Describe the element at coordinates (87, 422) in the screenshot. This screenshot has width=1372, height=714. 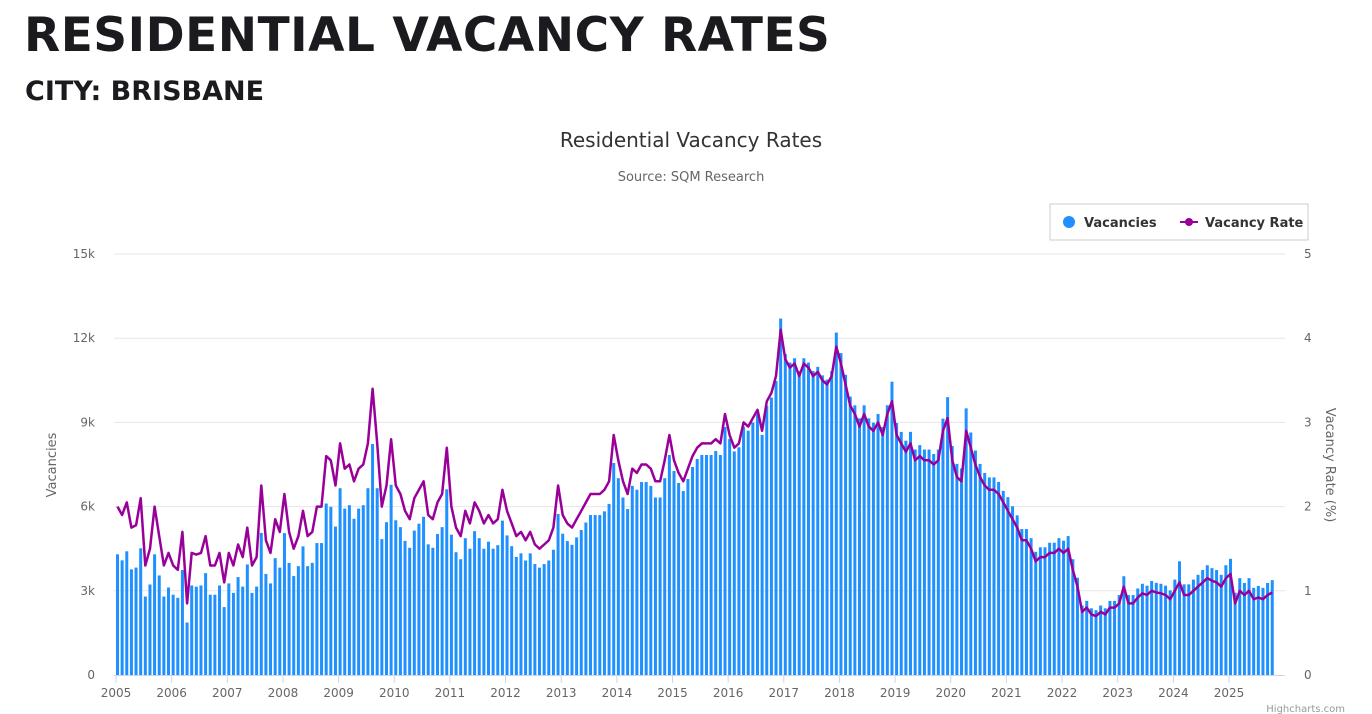
I see `y-left-tick-label: 9k` at that location.